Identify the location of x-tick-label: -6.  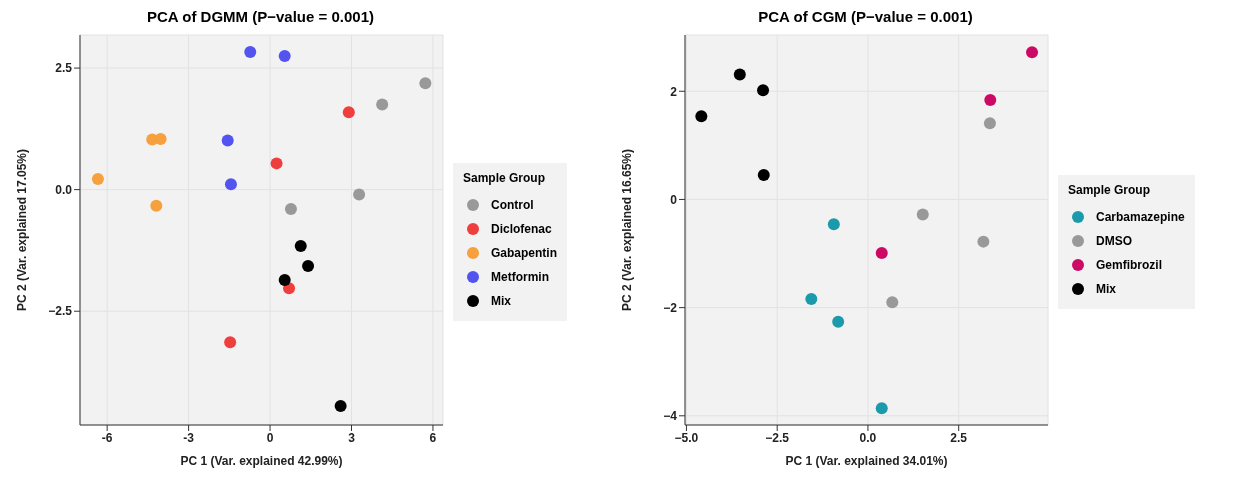
(107, 437).